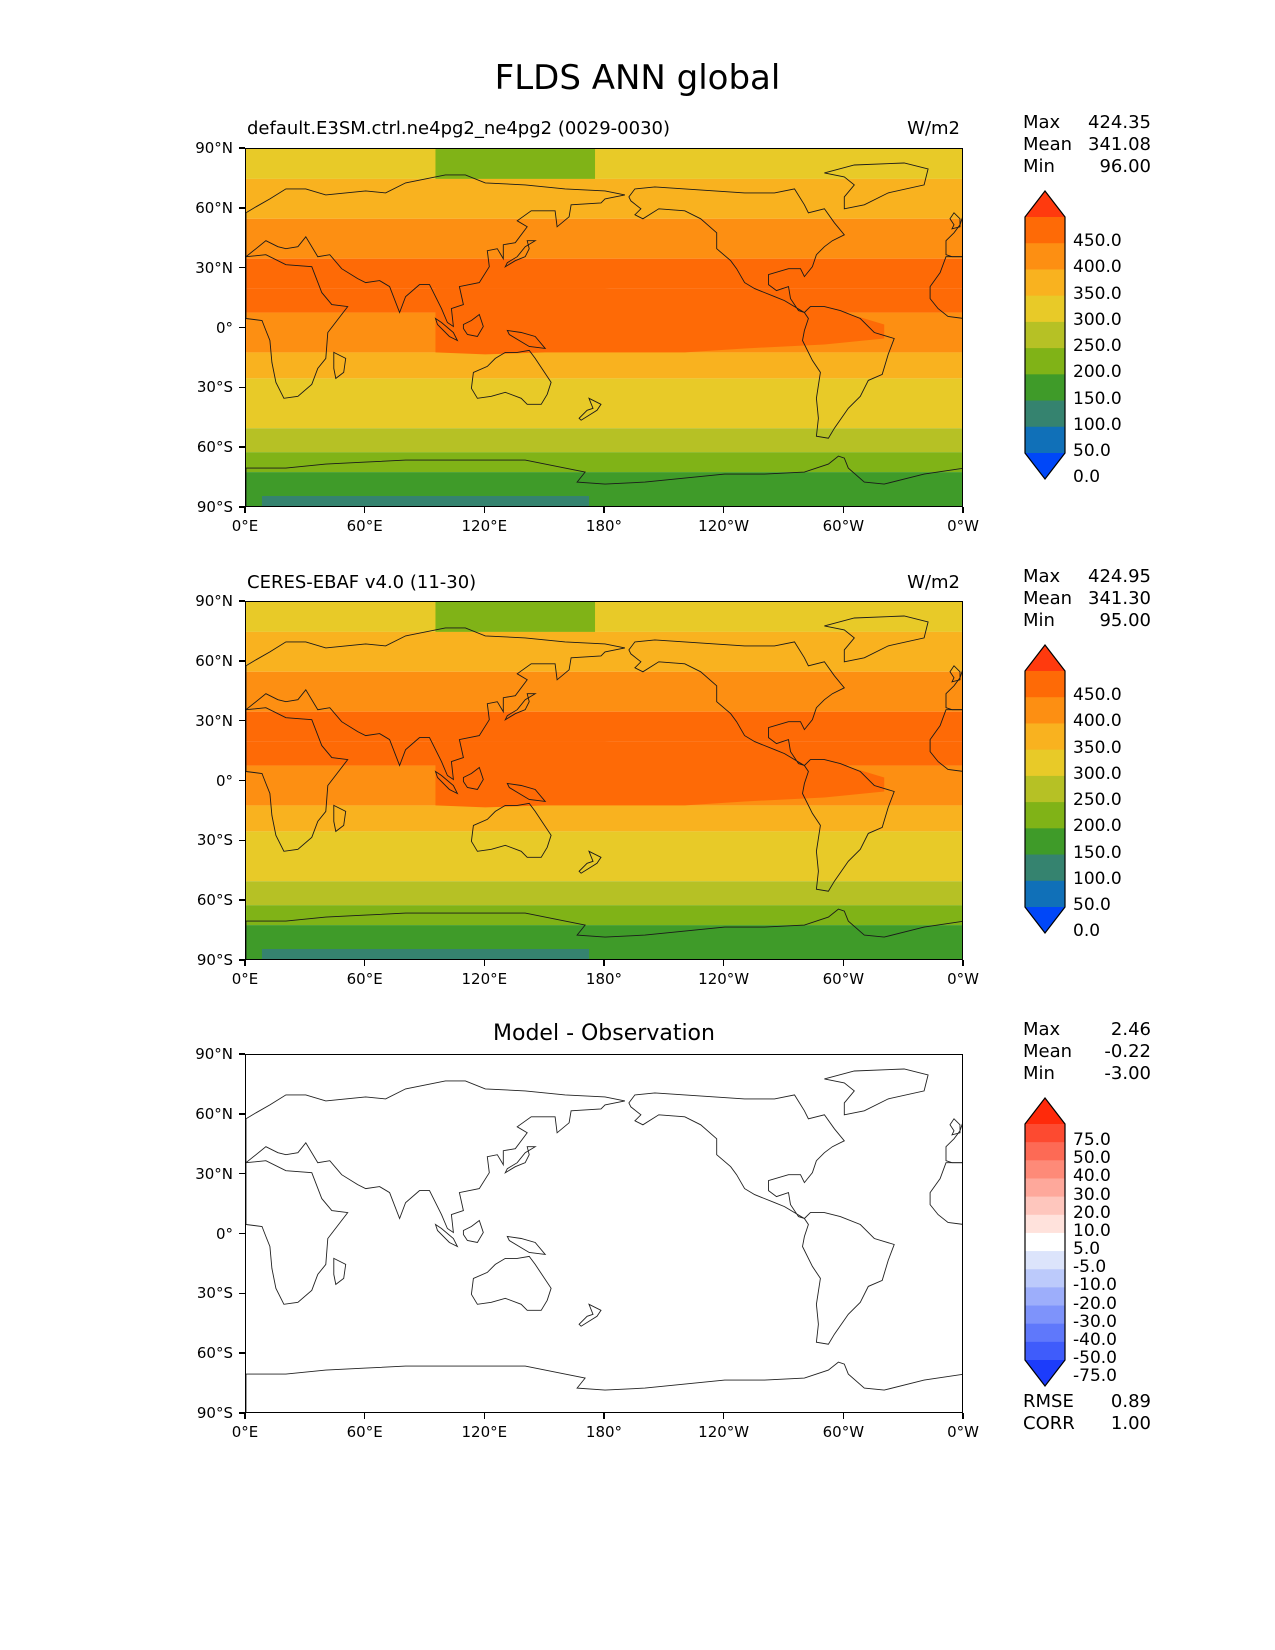 The height and width of the screenshot is (1650, 1275). I want to click on lat-tick-label: 60°S, so click(214, 1353).